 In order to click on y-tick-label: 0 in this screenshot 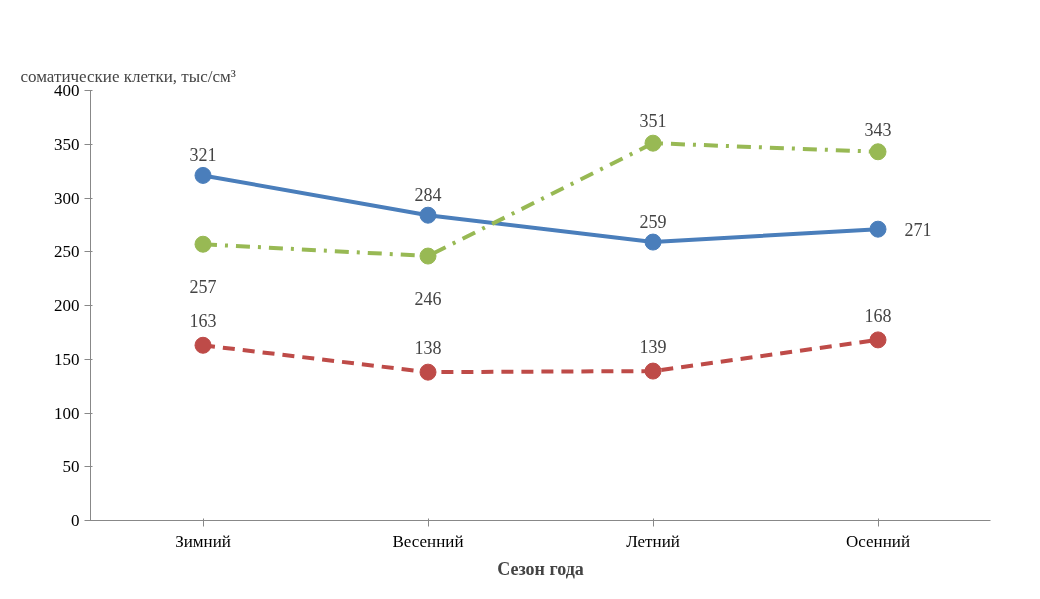, I will do `click(75, 520)`.